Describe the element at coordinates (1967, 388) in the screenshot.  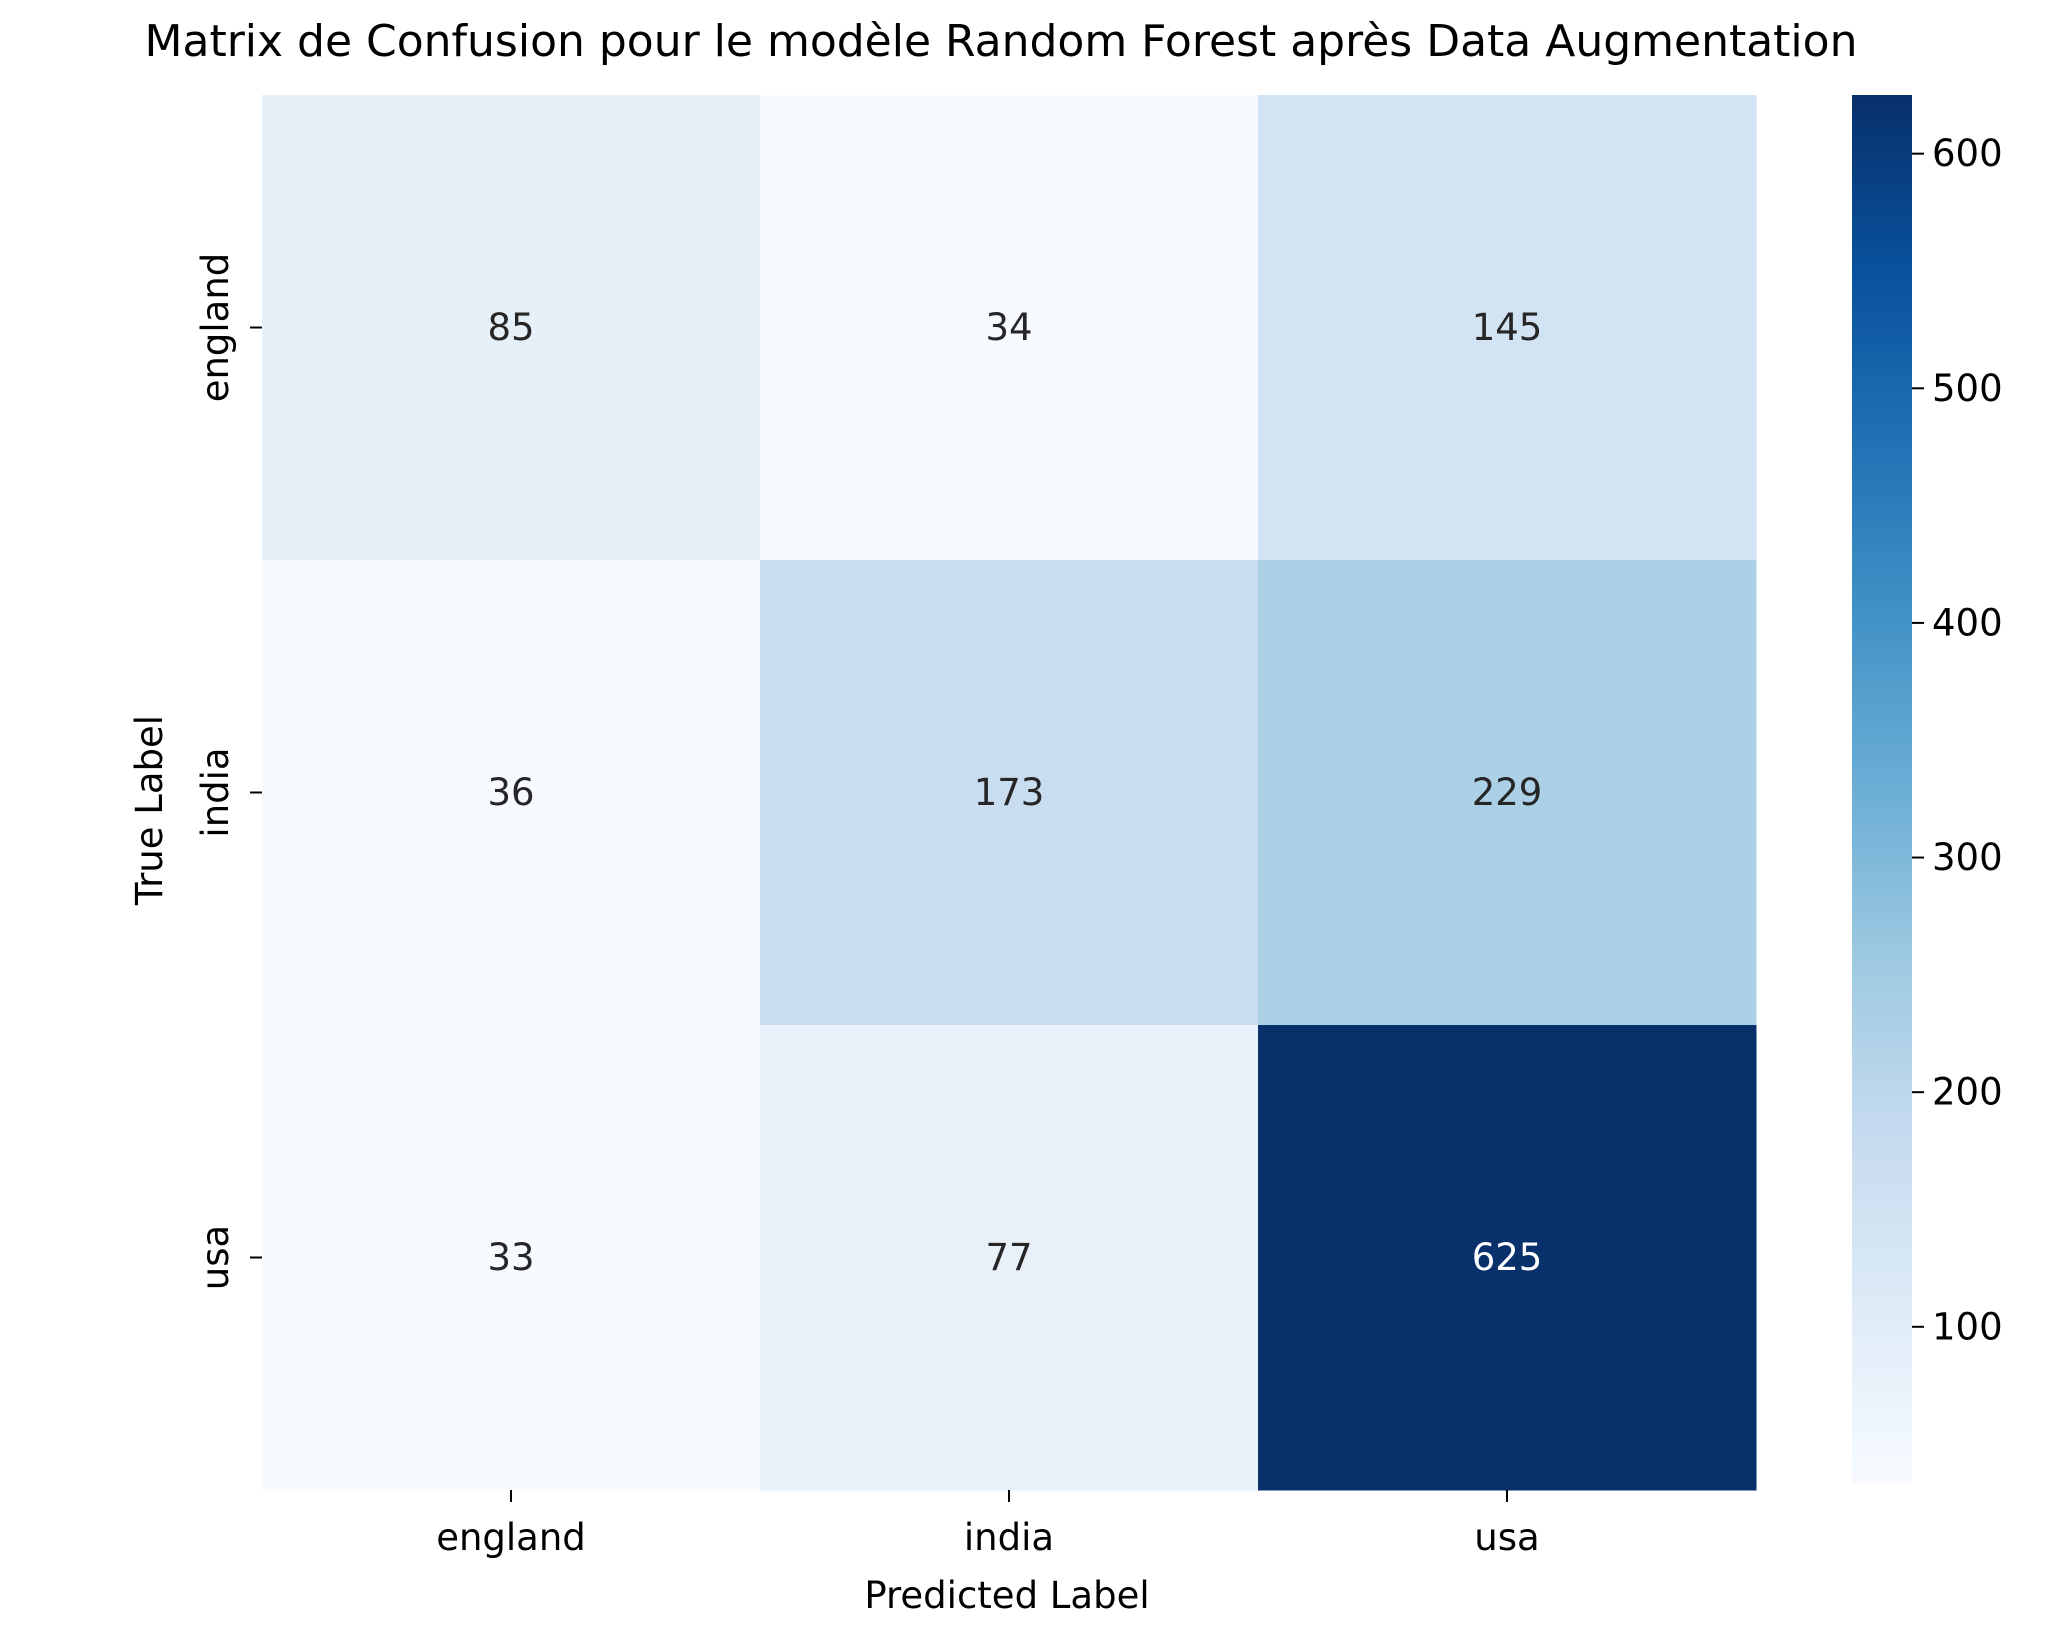
I see `colorbar-tick-label: 500` at that location.